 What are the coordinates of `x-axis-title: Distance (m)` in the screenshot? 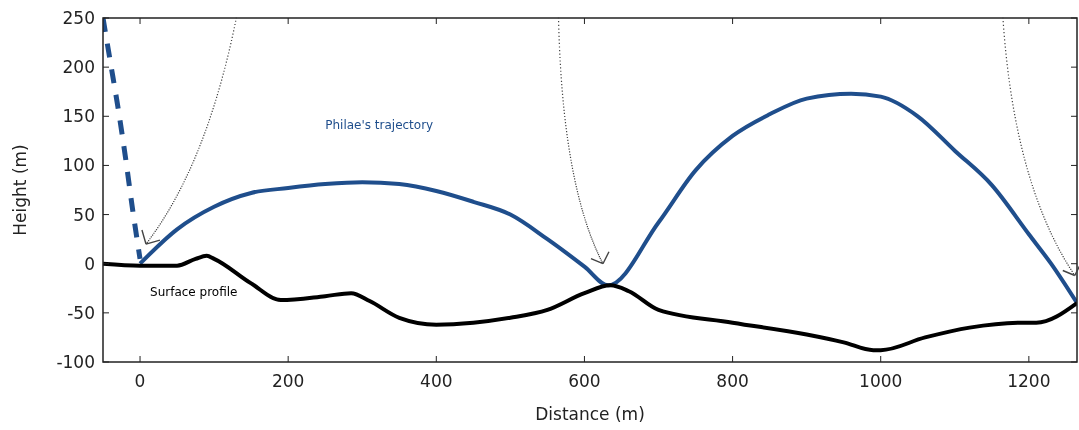 It's located at (590, 414).